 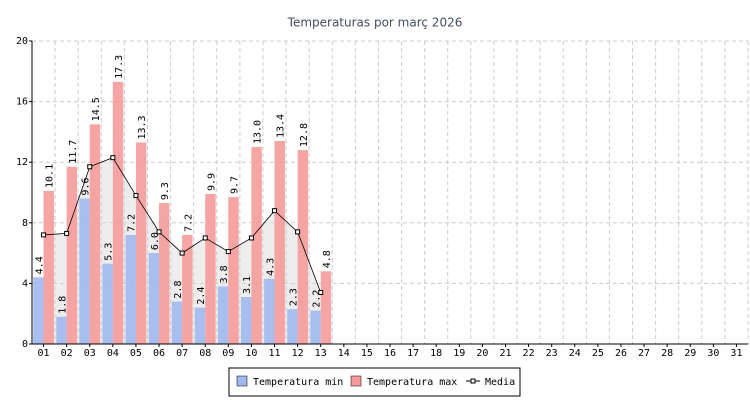 What do you see at coordinates (22, 102) in the screenshot?
I see `y-tick-label: 16` at bounding box center [22, 102].